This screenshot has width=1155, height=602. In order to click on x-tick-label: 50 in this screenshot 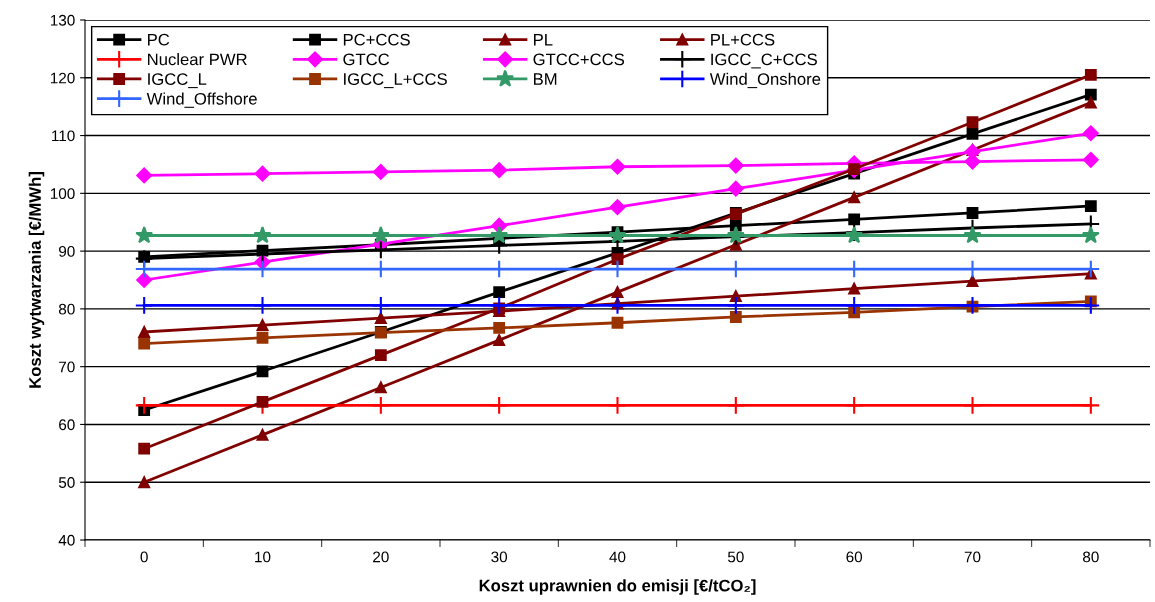, I will do `click(735, 557)`.